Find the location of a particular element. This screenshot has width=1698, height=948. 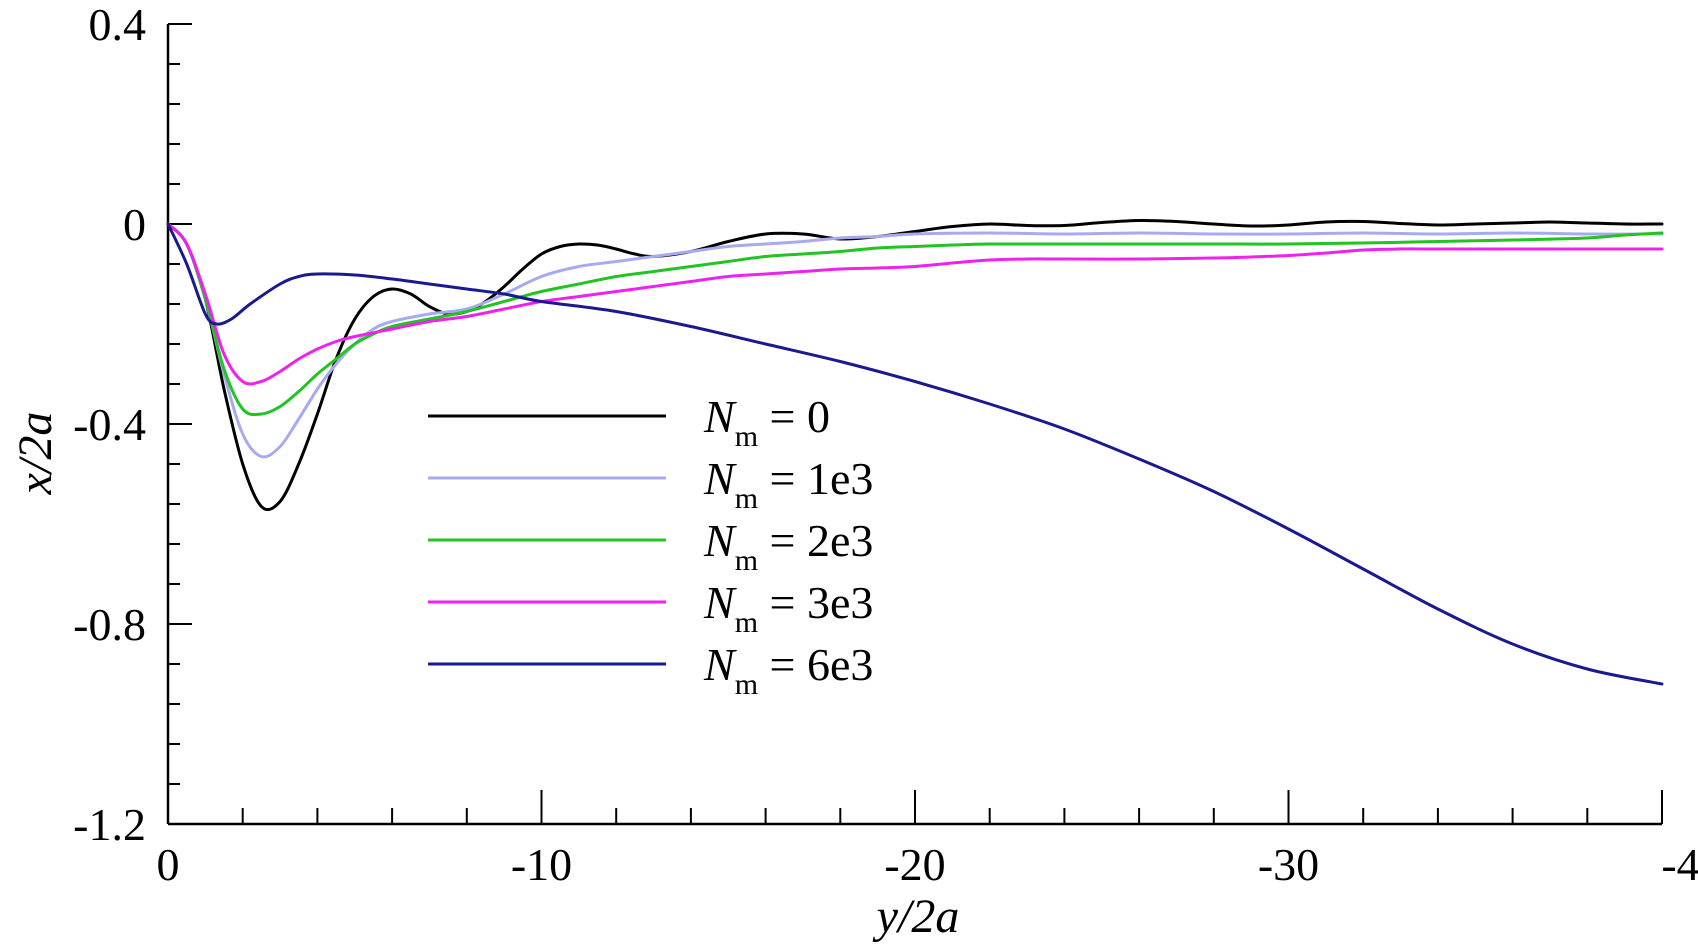

legend-item: Nm = 0 is located at coordinates (629, 422).